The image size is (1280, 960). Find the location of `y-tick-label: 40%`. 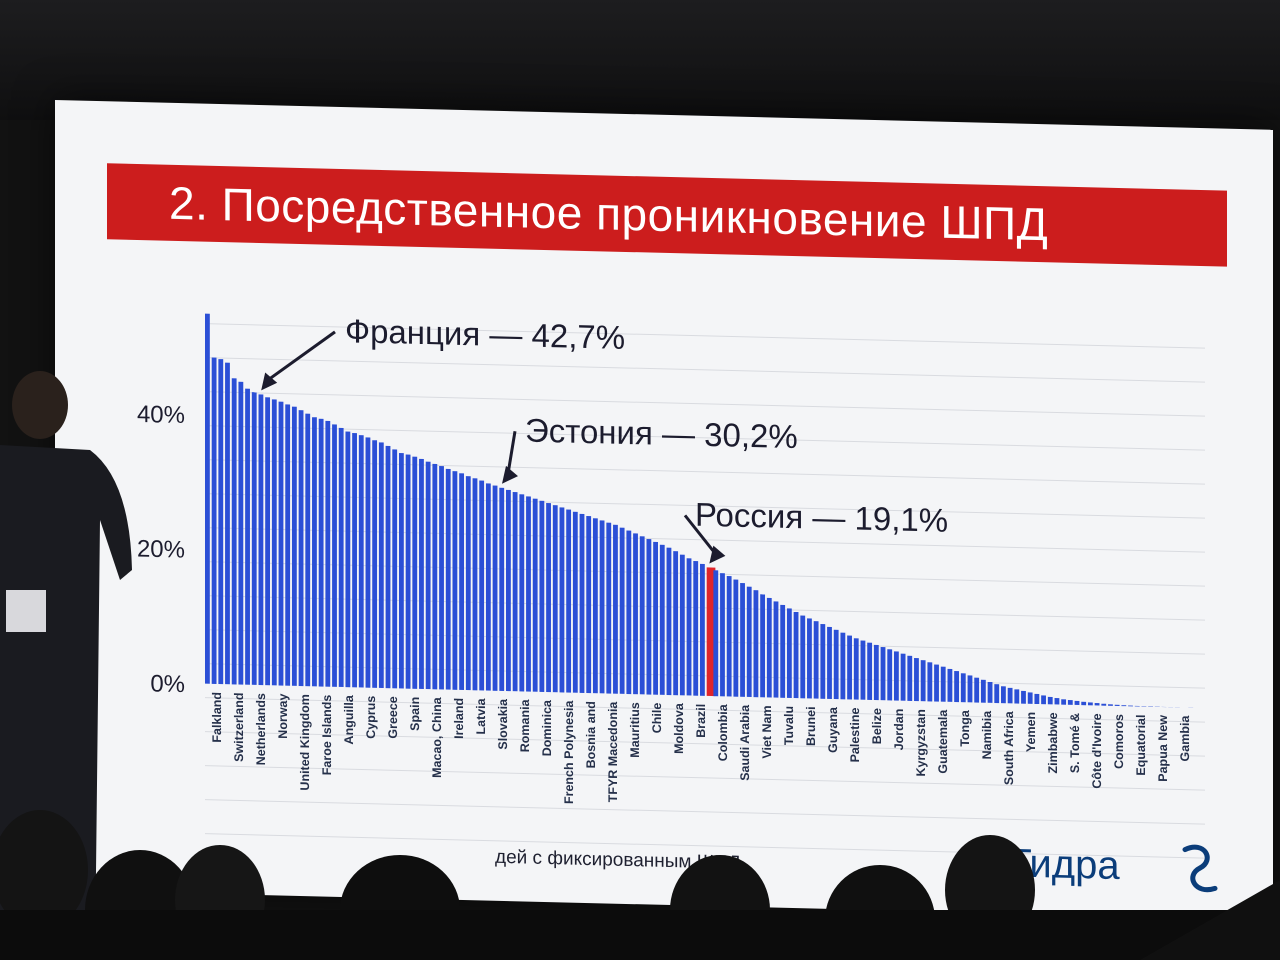

y-tick-label: 40% is located at coordinates (161, 415).